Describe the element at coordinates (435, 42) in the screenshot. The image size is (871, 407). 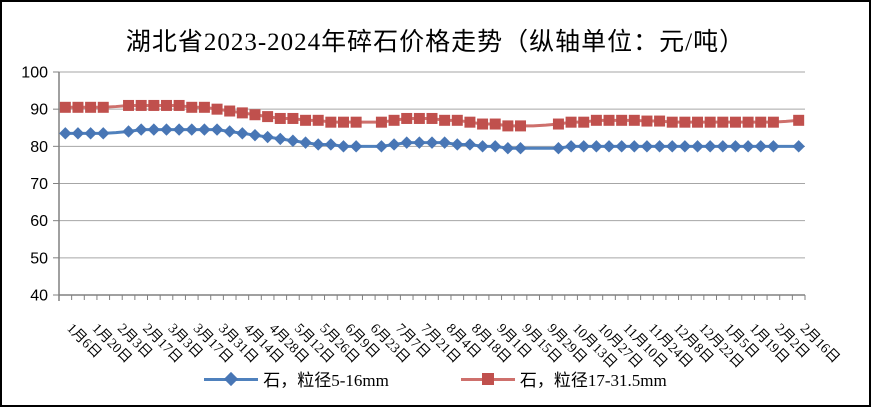
I see `chart-title: 湖北省2023-2024年碎石价格走势（纵轴单位：元/吨）` at that location.